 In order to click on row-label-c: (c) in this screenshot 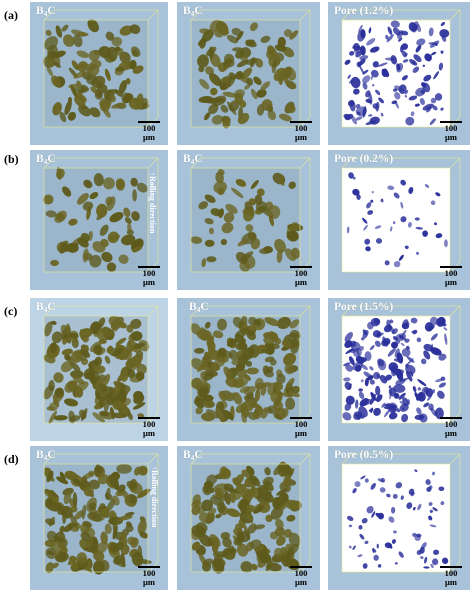, I will do `click(11, 311)`.